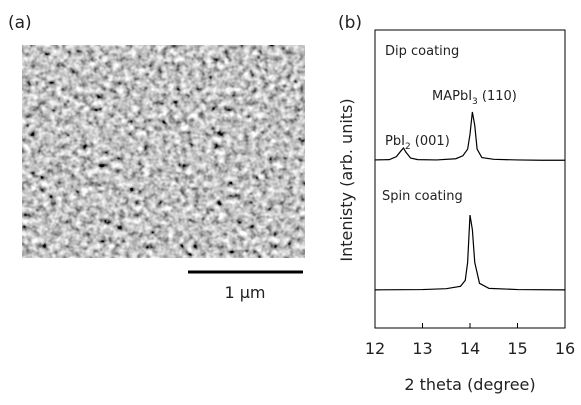 This screenshot has height=405, width=581. What do you see at coordinates (244, 292) in the screenshot?
I see `scale-bar-label: 1 μm` at bounding box center [244, 292].